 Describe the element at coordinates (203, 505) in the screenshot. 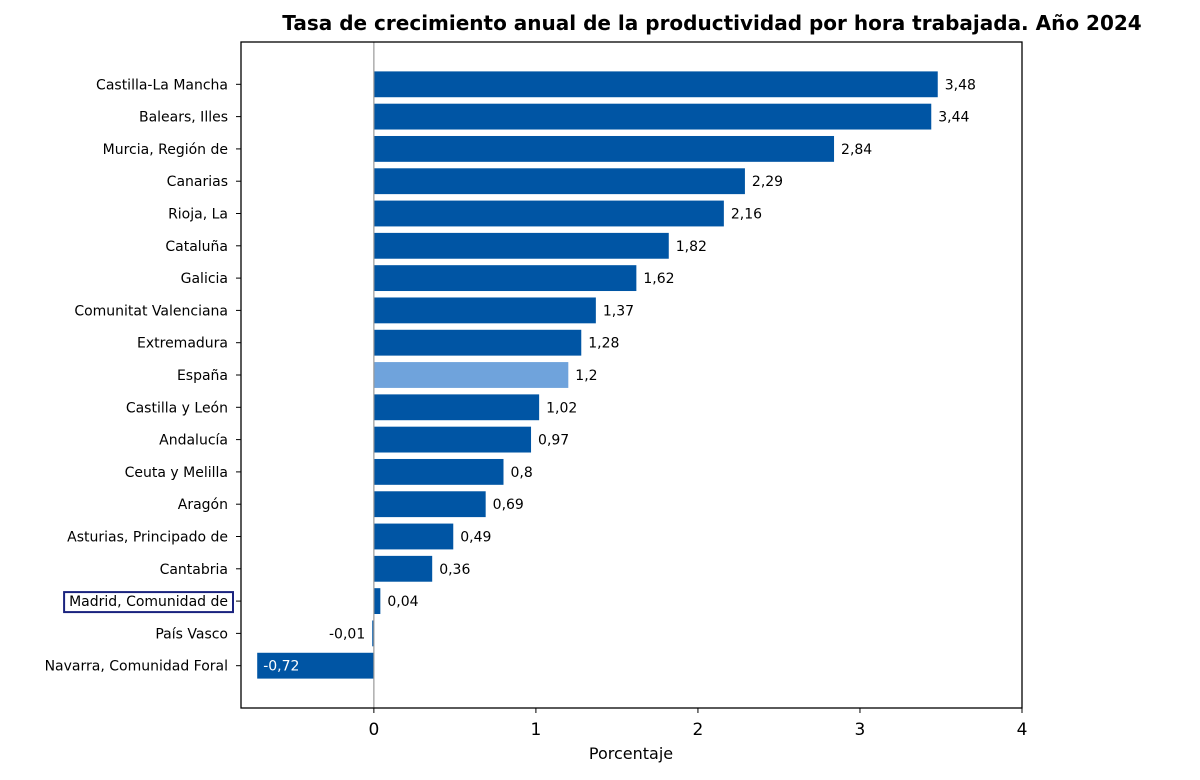

I see `y-tick-label: Aragón` at that location.